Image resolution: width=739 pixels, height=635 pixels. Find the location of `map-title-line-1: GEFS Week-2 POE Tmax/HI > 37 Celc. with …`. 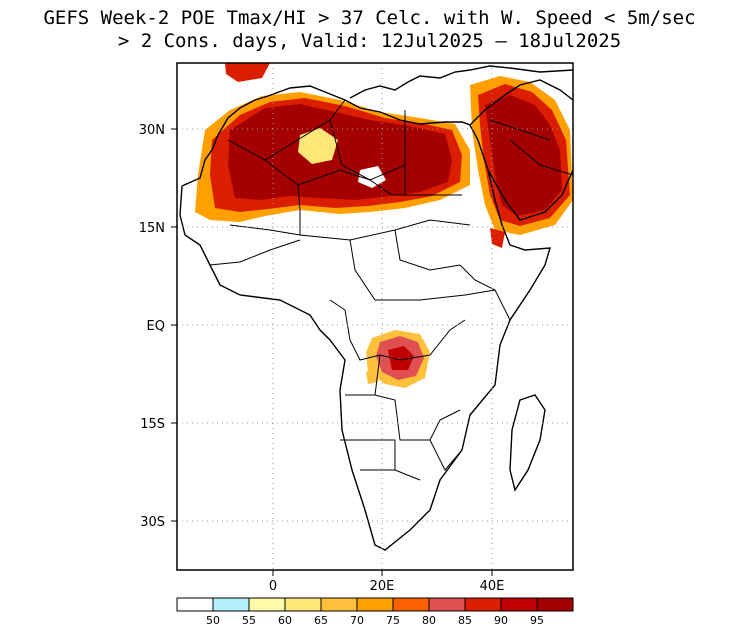

map-title-line-1: GEFS Week-2 POE Tmax/HI > 37 Celc. with … is located at coordinates (369, 18).